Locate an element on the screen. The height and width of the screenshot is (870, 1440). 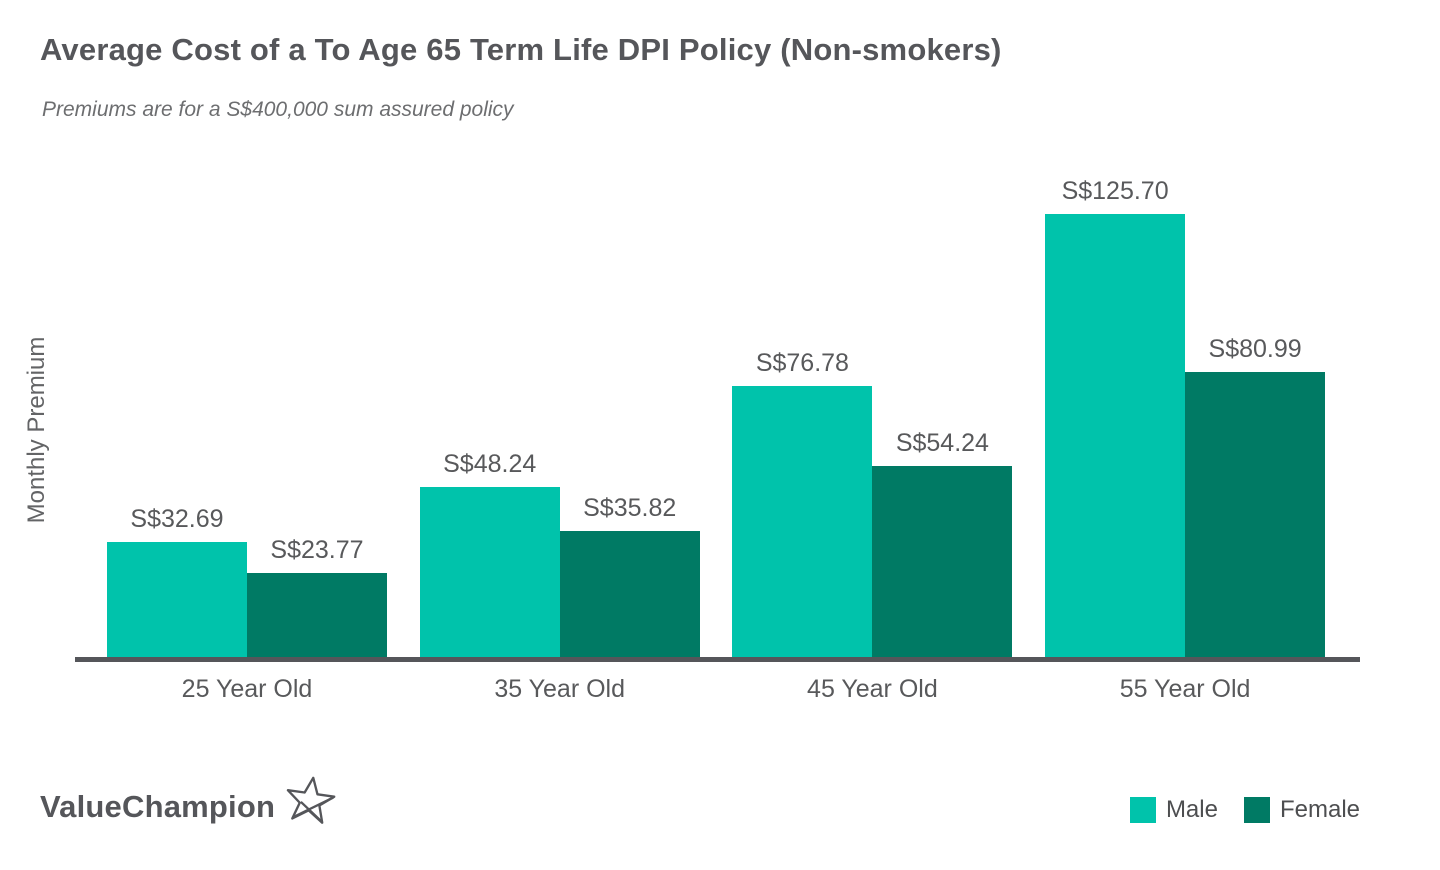
legend-item-male: Male is located at coordinates (1173, 810).